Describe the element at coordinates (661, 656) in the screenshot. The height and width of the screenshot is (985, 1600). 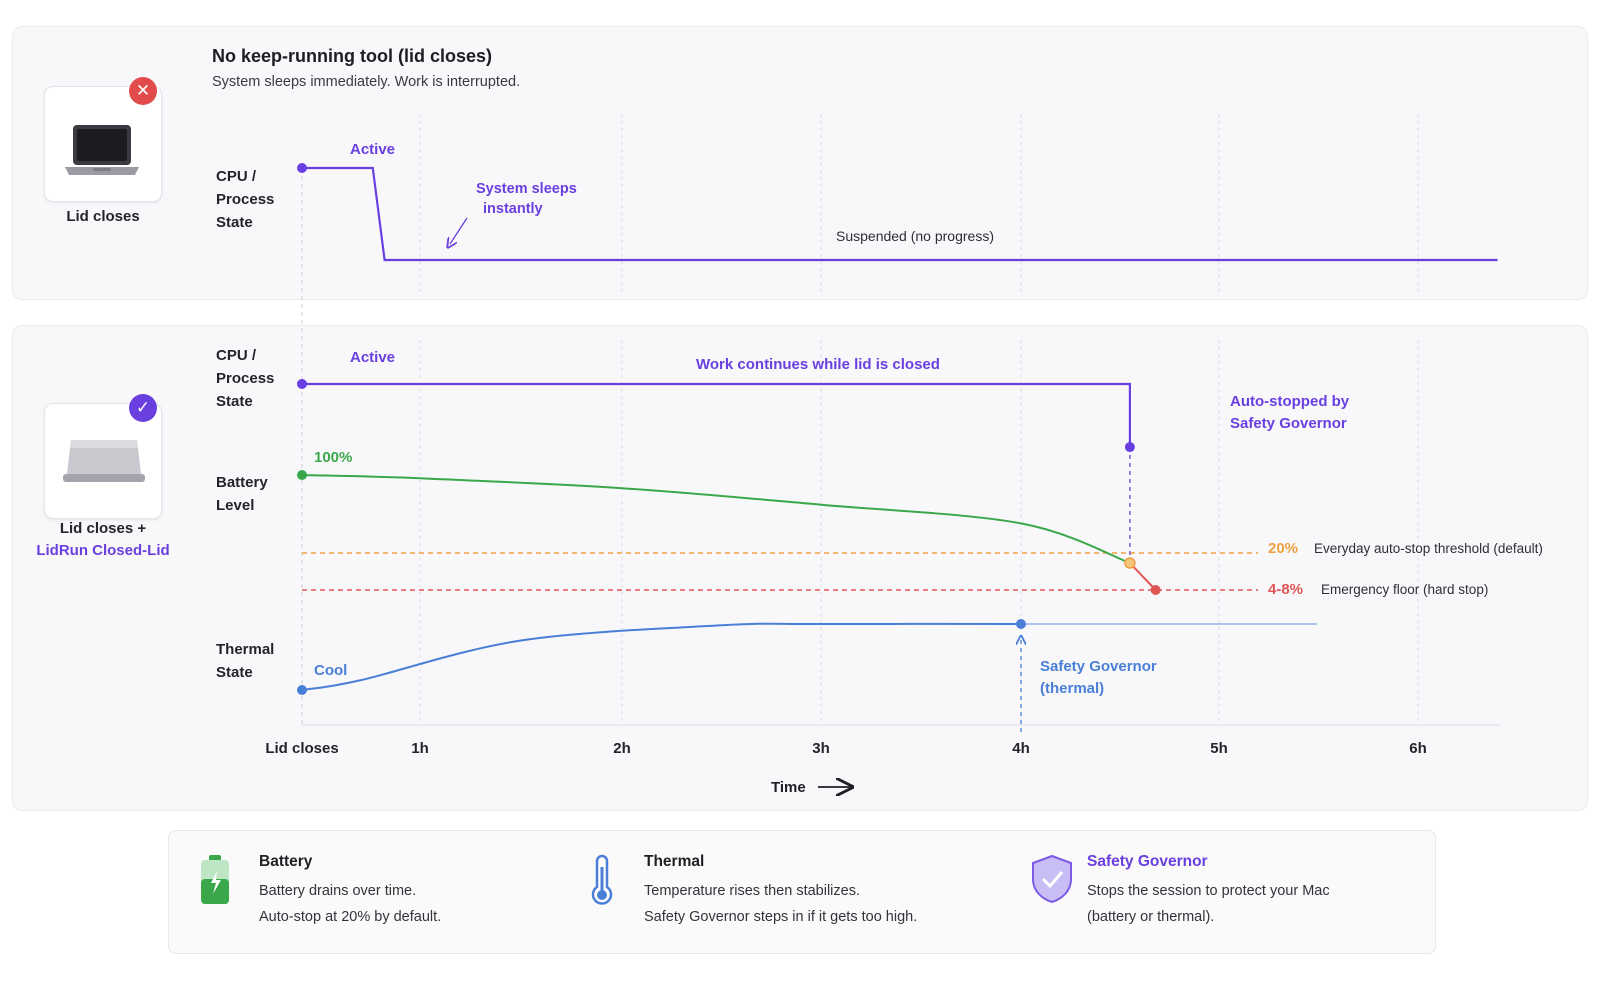
I see `thermal-line` at that location.